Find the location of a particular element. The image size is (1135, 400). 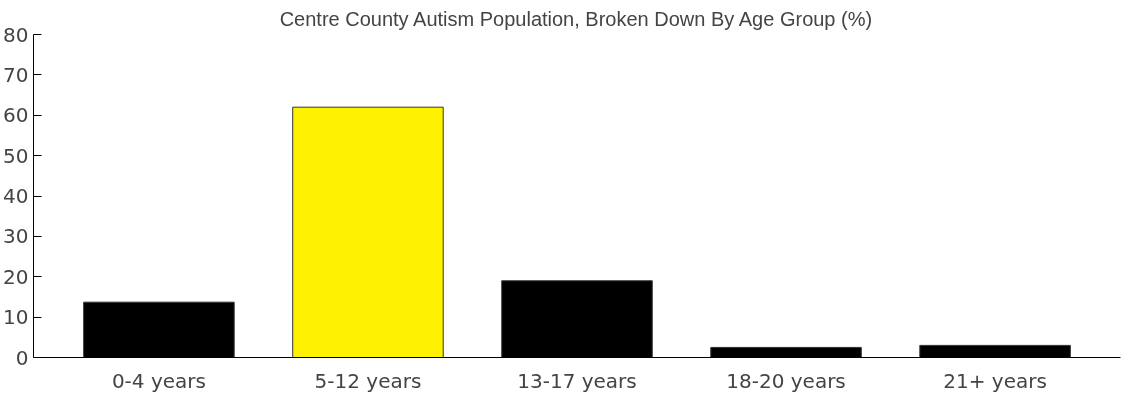

y-tick-label: 20 is located at coordinates (16, 276).